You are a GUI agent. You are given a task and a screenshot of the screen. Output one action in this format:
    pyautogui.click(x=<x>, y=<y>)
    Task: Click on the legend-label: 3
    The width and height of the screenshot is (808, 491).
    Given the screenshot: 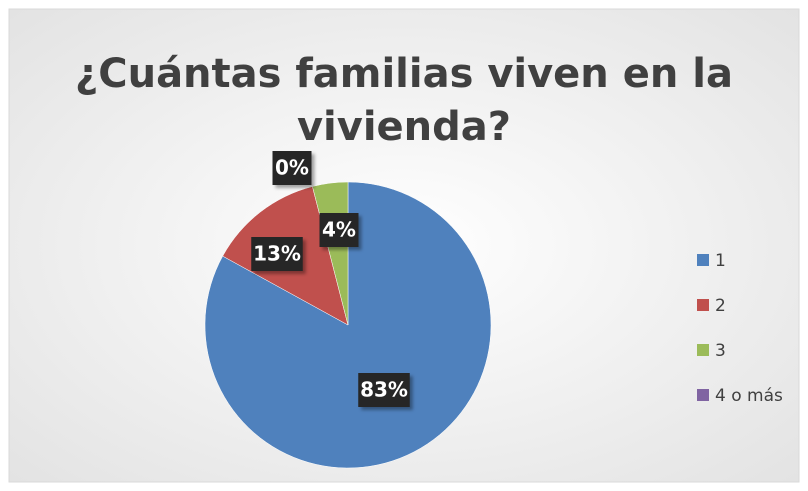 What is the action you would take?
    pyautogui.click(x=720, y=351)
    